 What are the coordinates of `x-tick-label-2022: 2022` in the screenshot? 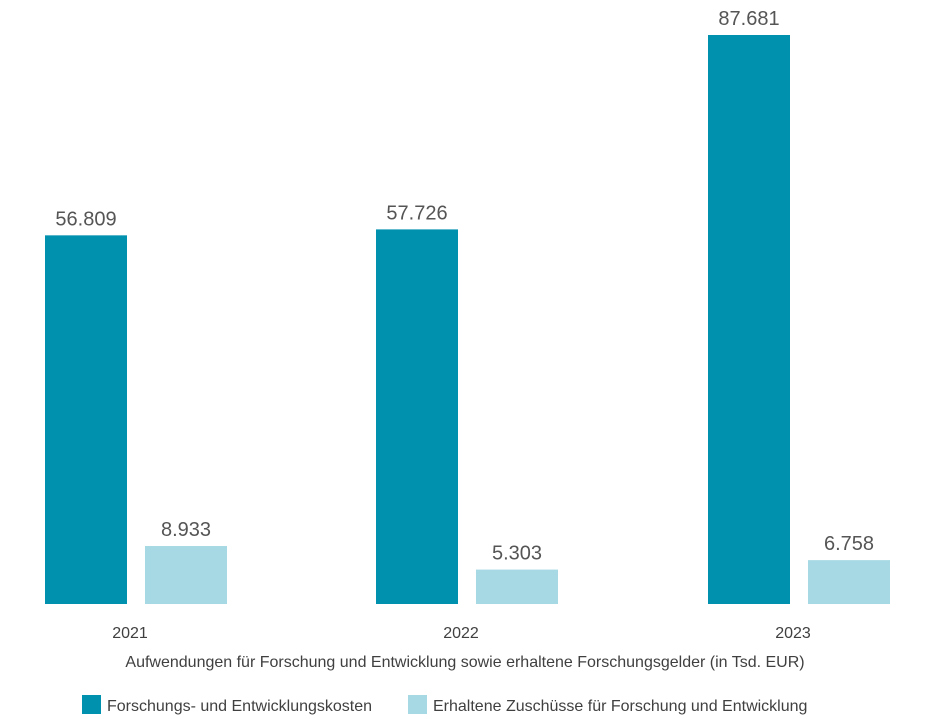 It's located at (461, 633).